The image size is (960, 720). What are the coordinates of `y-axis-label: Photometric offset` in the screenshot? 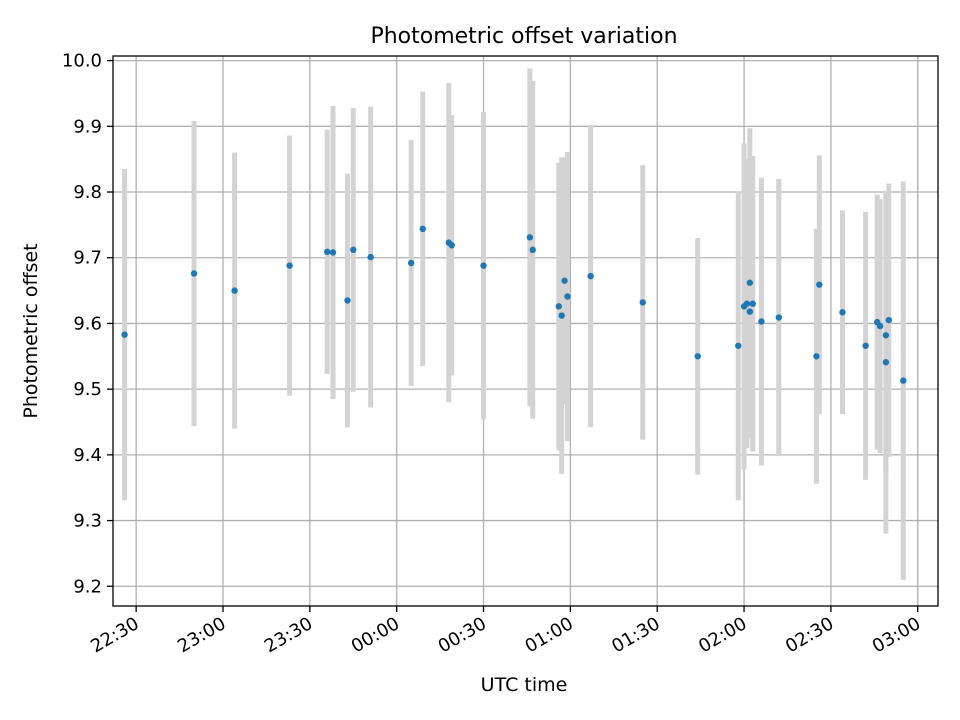 It's located at (31, 330).